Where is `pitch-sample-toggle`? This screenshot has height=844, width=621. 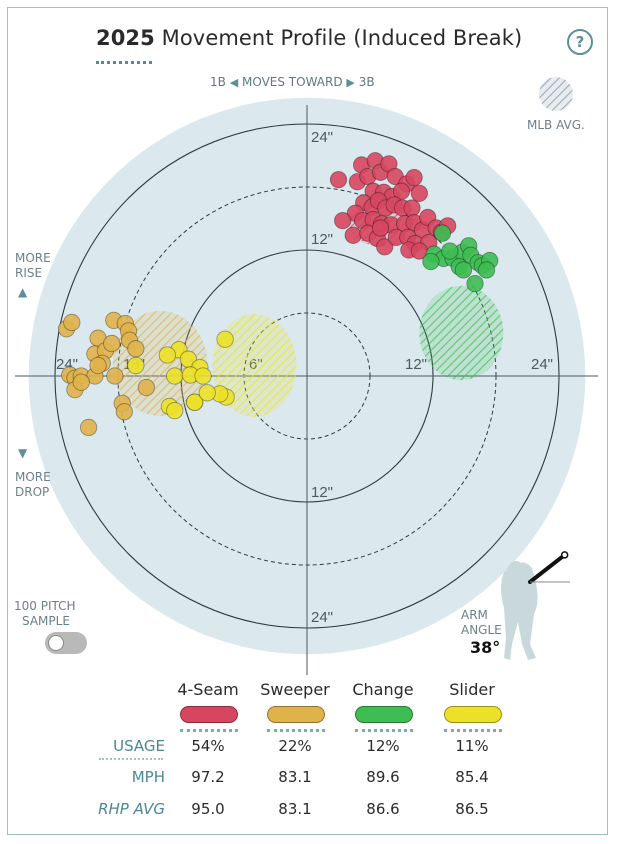
pitch-sample-toggle is located at coordinates (66, 643).